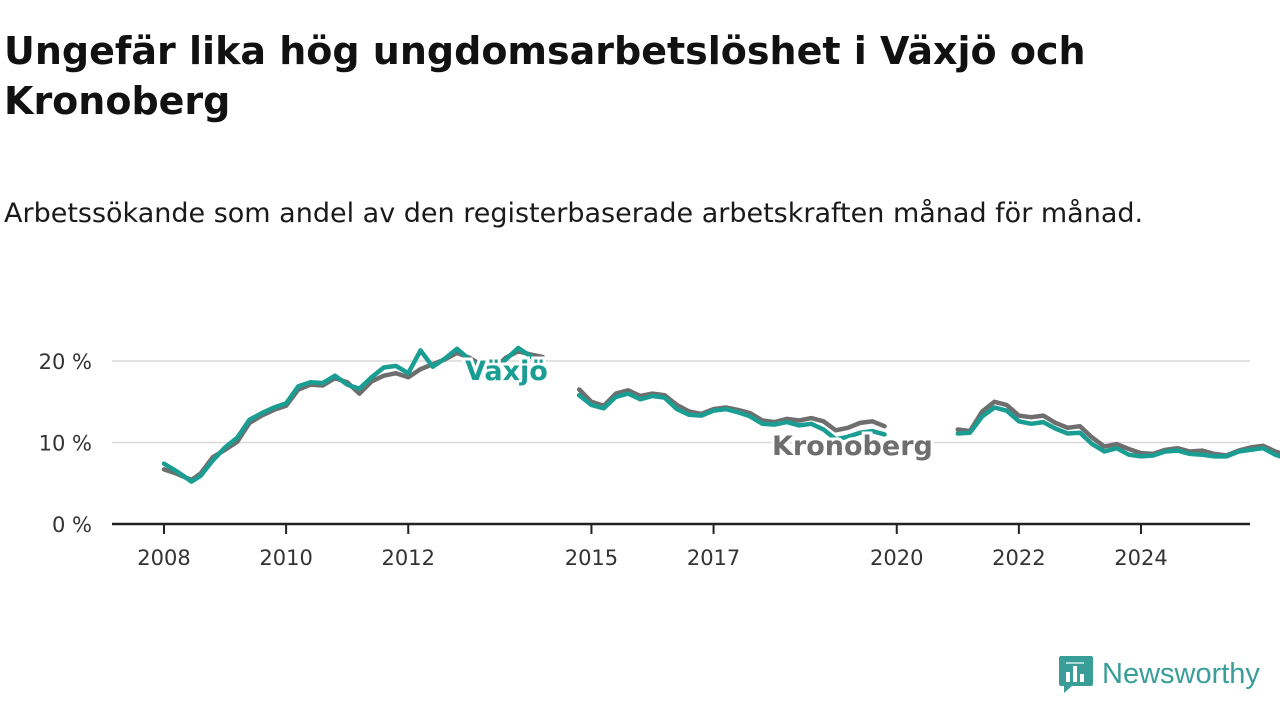 The width and height of the screenshot is (1280, 720). I want to click on y-tick-label: 10 %, so click(65, 444).